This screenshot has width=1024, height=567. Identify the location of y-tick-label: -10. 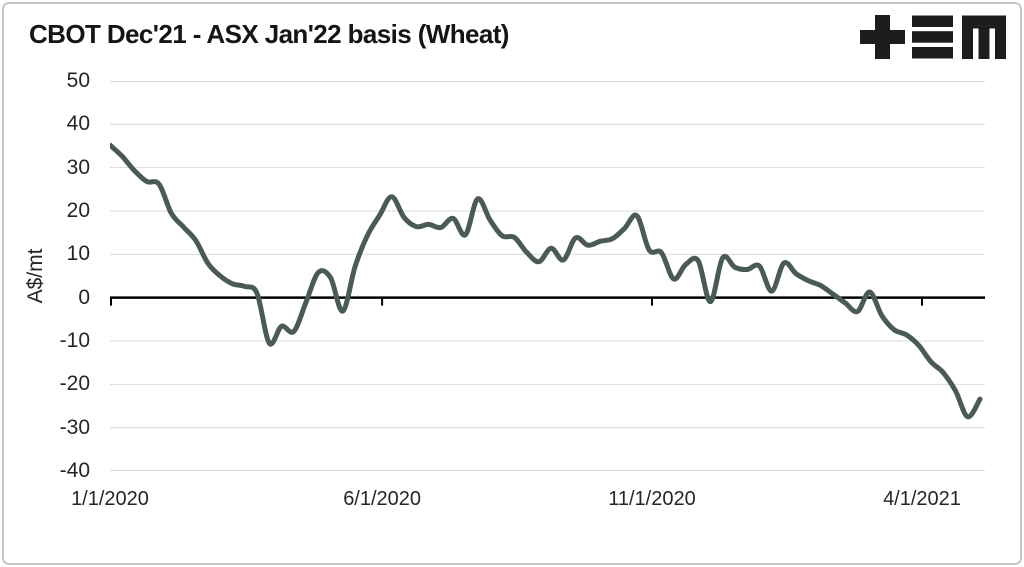
(74, 340).